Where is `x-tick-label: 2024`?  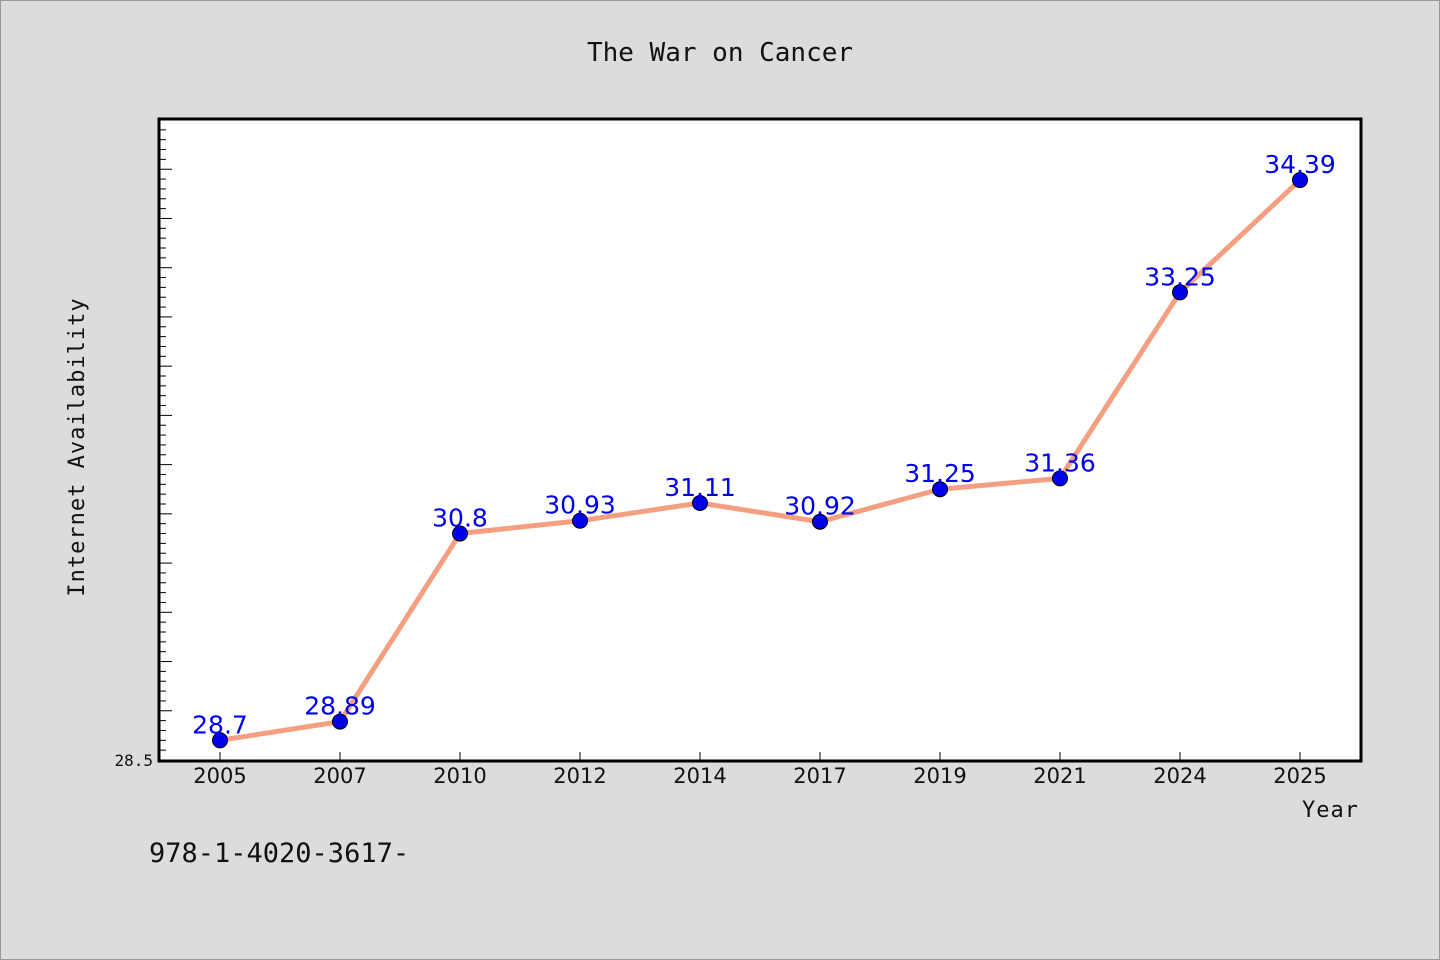
x-tick-label: 2024 is located at coordinates (1179, 776).